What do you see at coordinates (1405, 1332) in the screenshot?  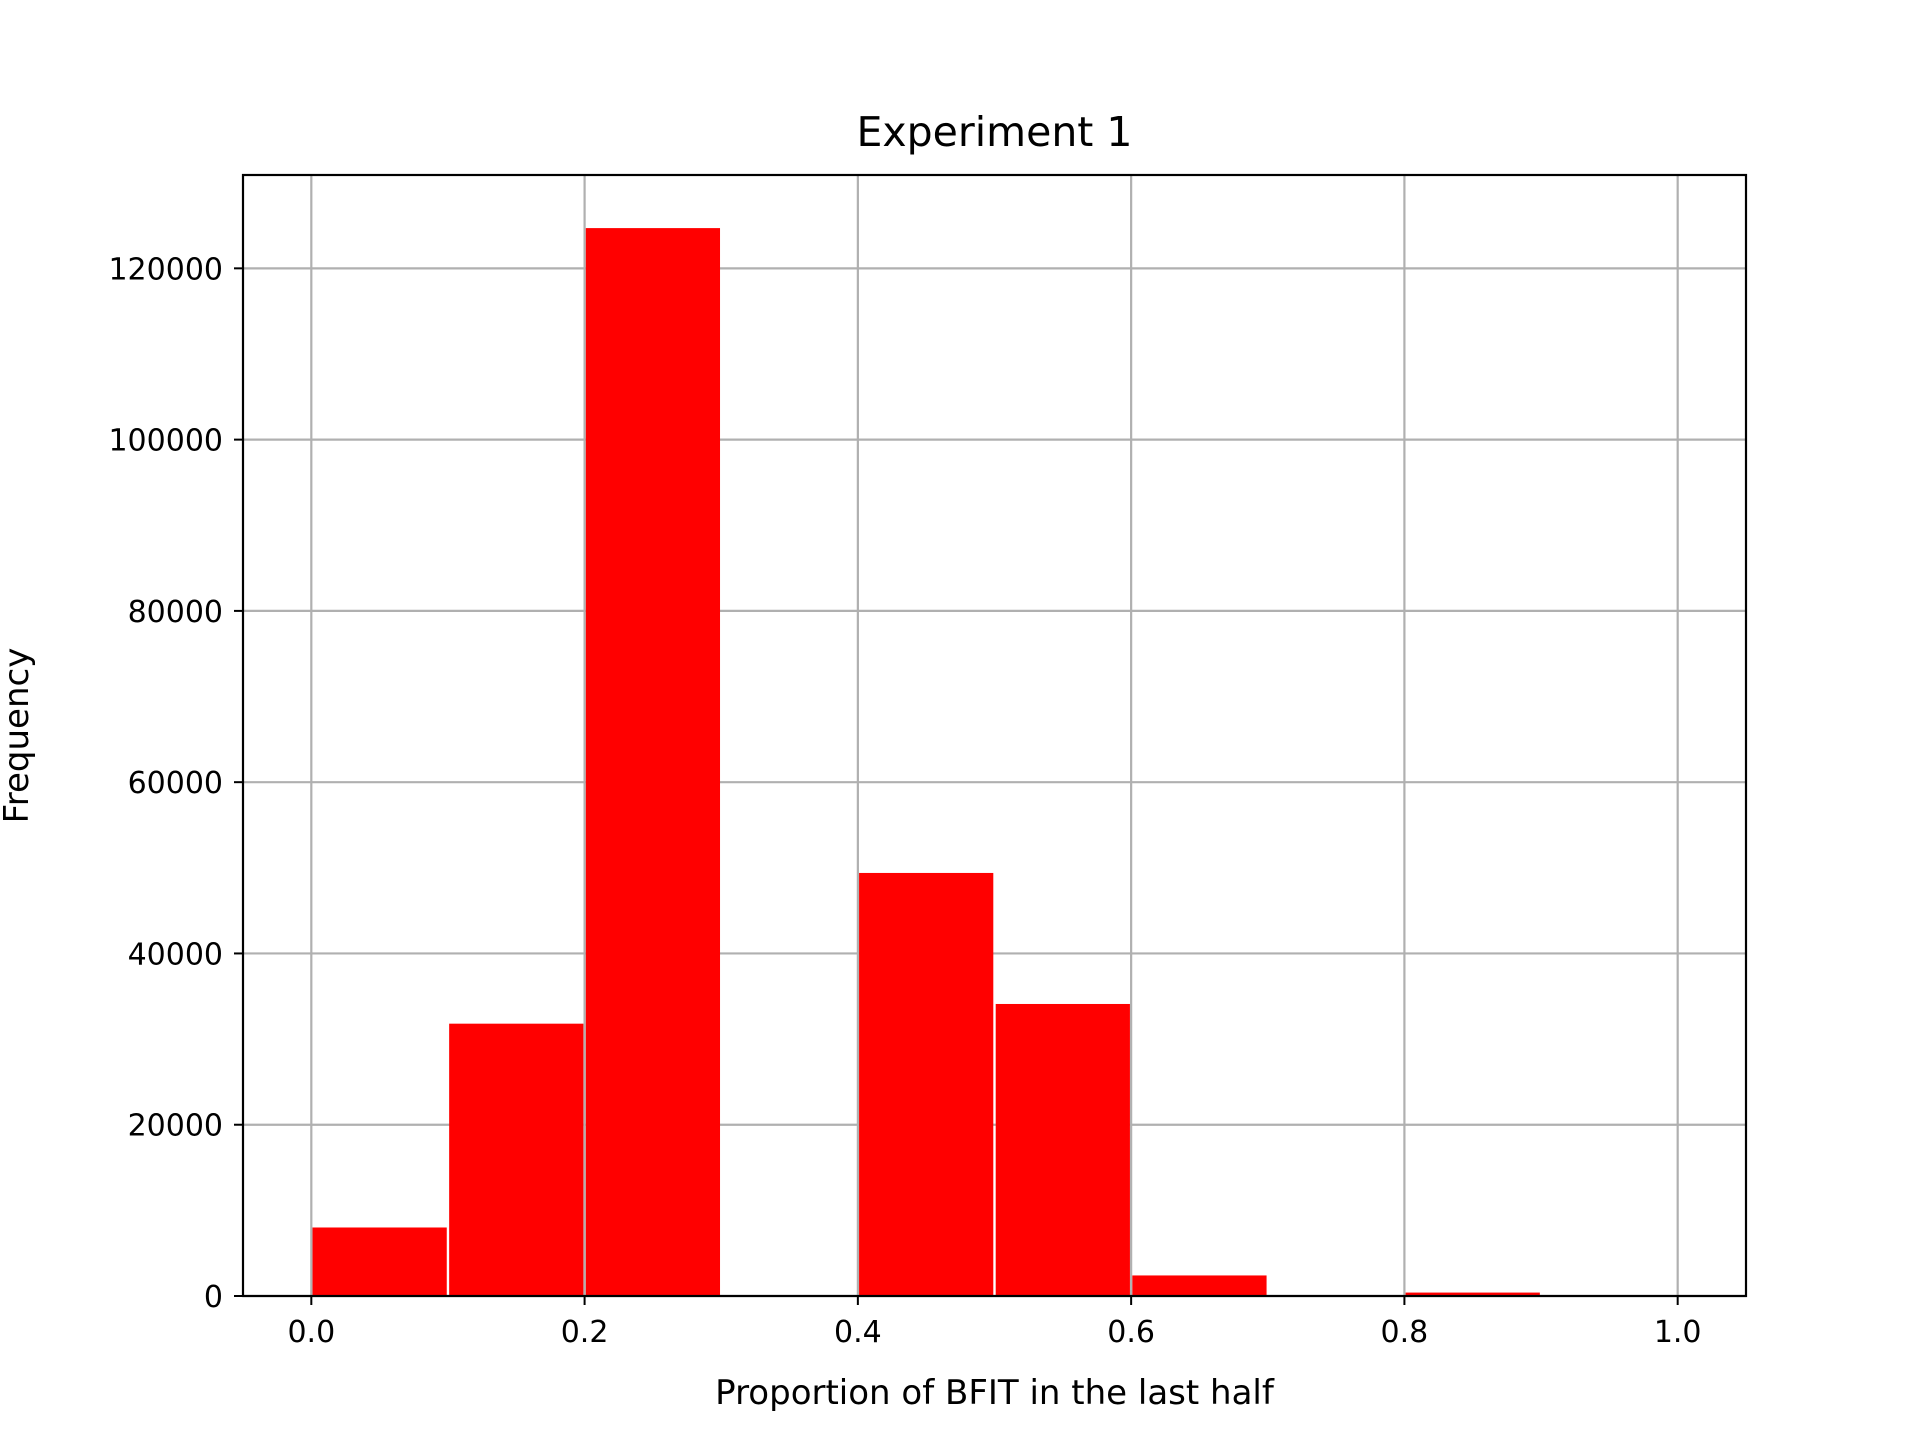 I see `x-tick-label-4: 0.8` at bounding box center [1405, 1332].